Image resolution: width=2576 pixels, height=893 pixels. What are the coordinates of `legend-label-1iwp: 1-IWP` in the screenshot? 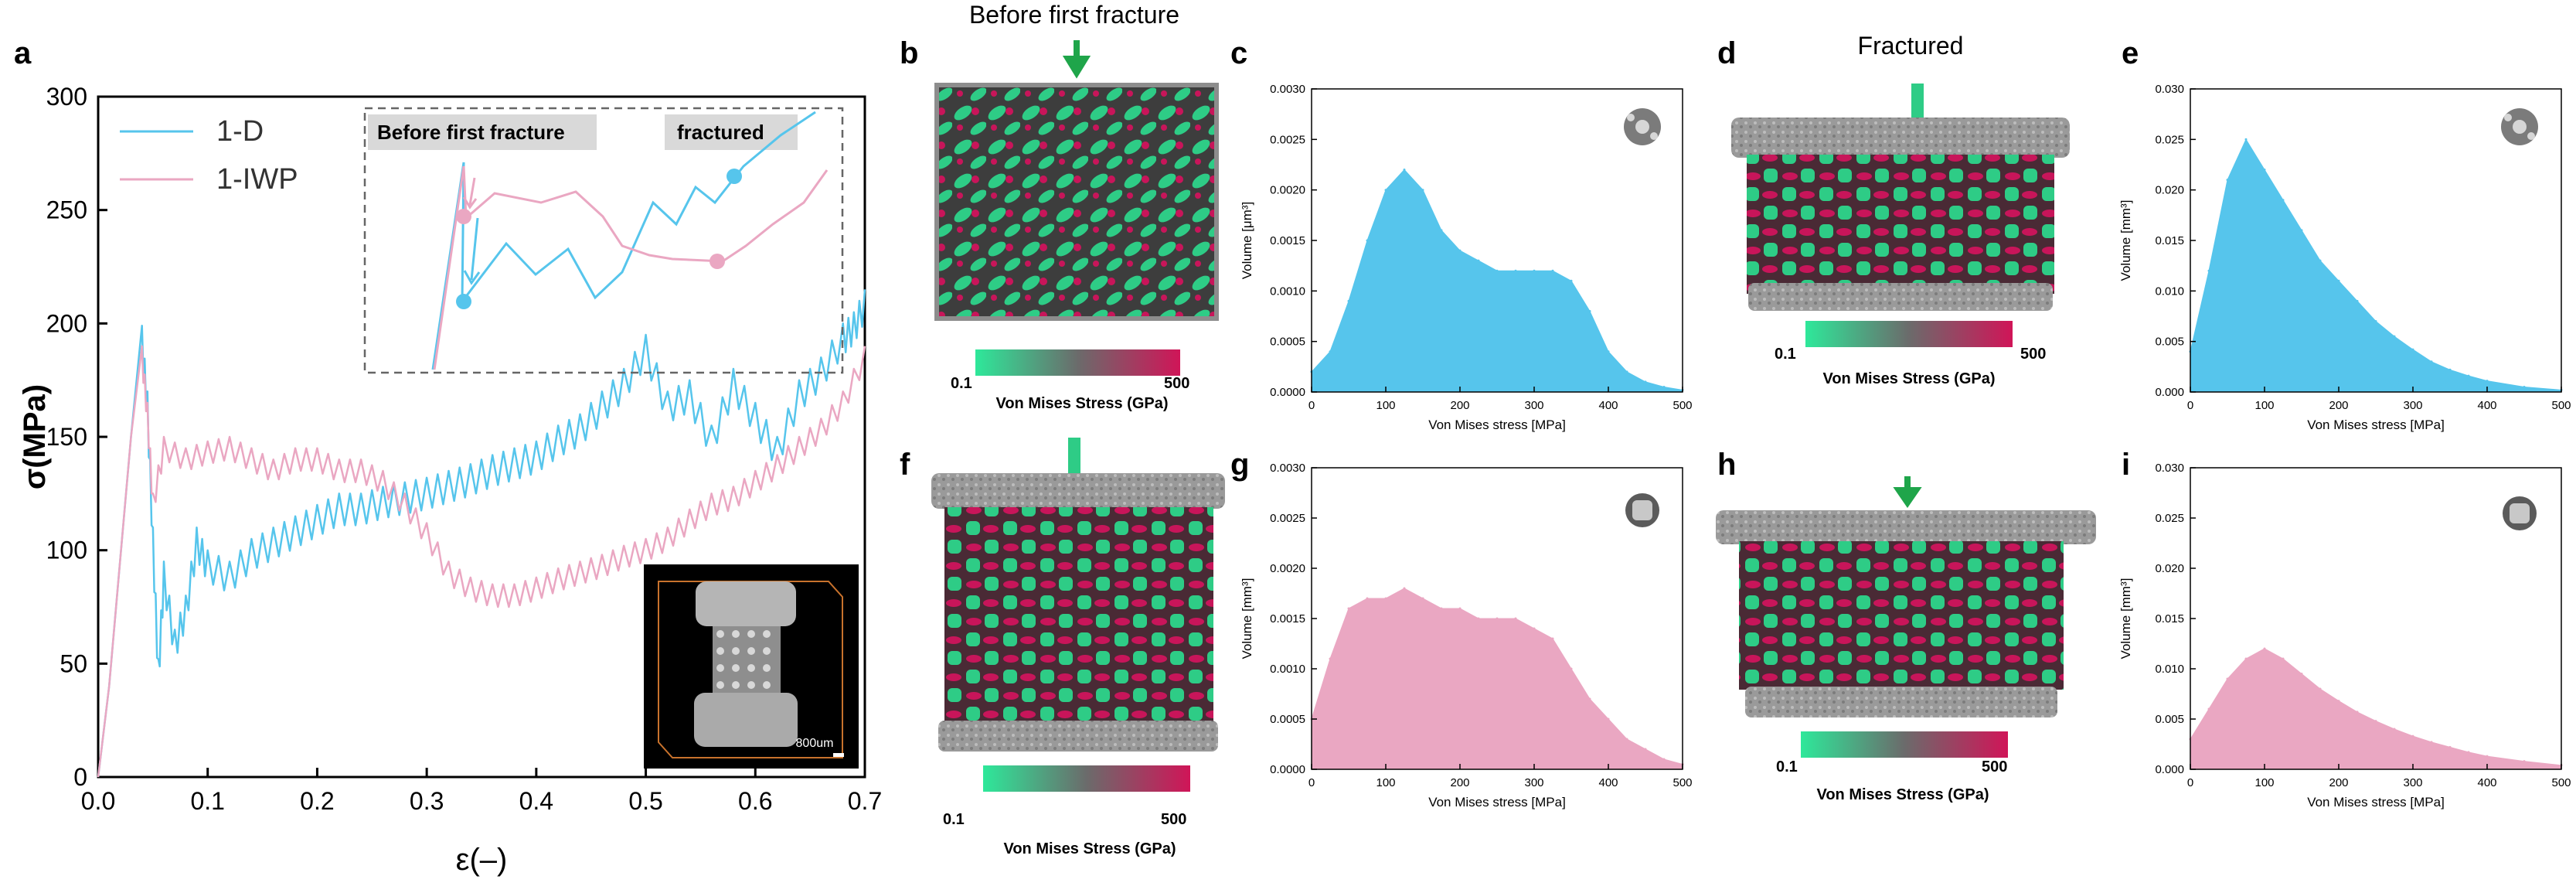 It's located at (257, 179).